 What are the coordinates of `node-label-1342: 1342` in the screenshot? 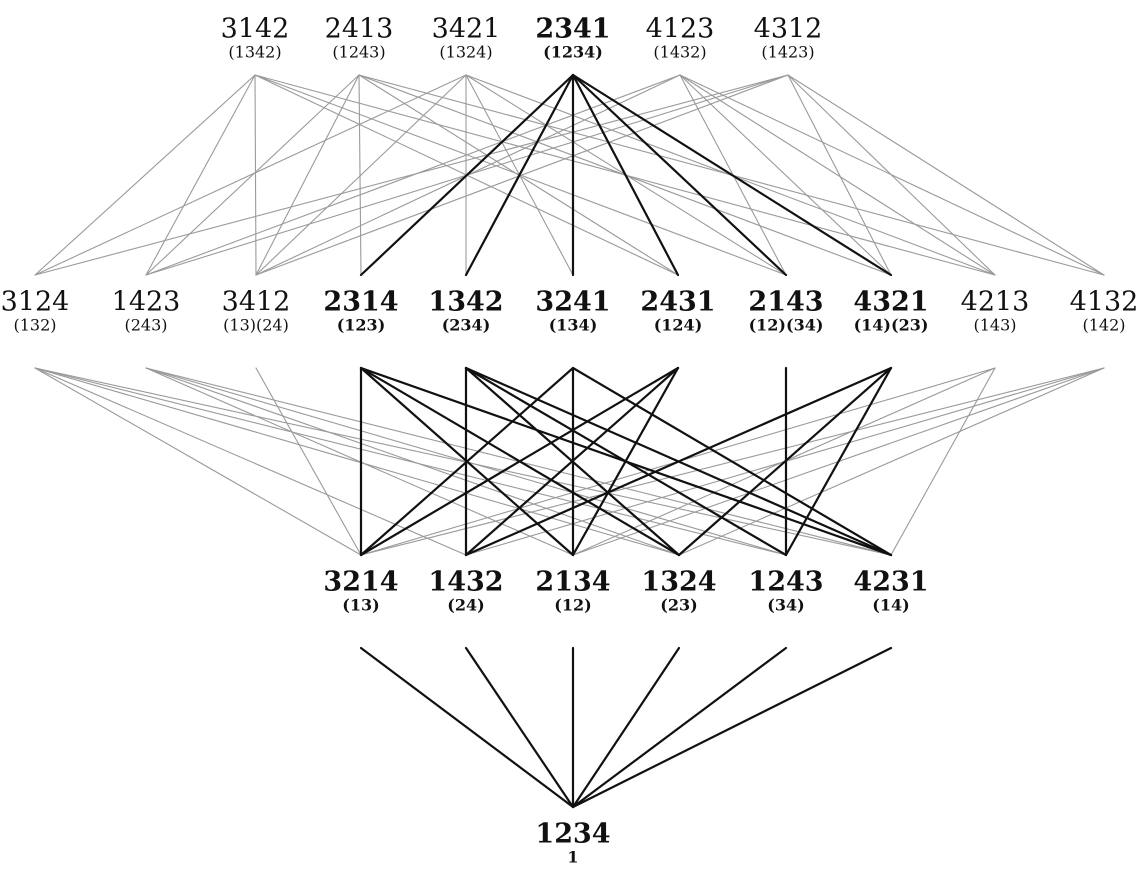 It's located at (465, 302).